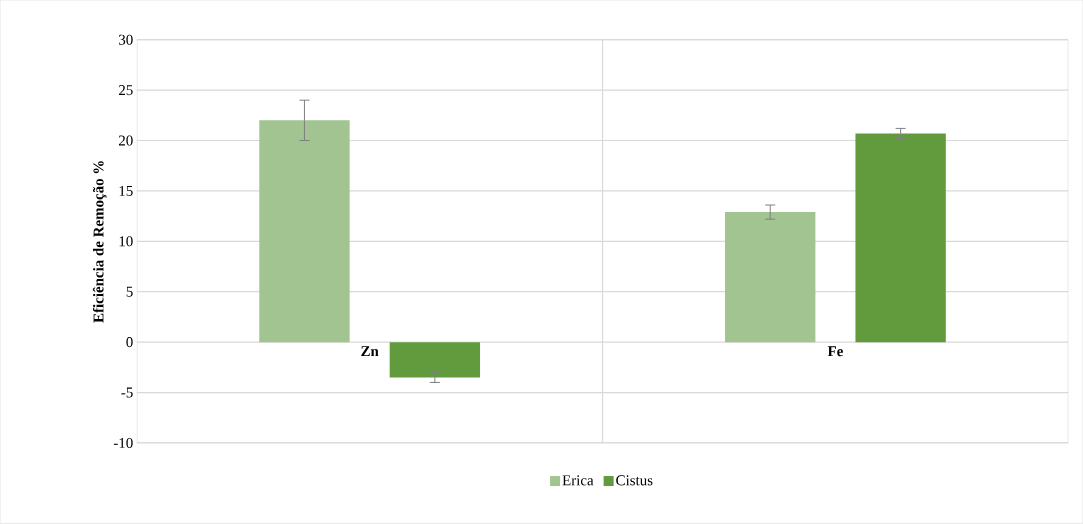 The image size is (1083, 524). I want to click on legend-label: Cistus, so click(634, 480).